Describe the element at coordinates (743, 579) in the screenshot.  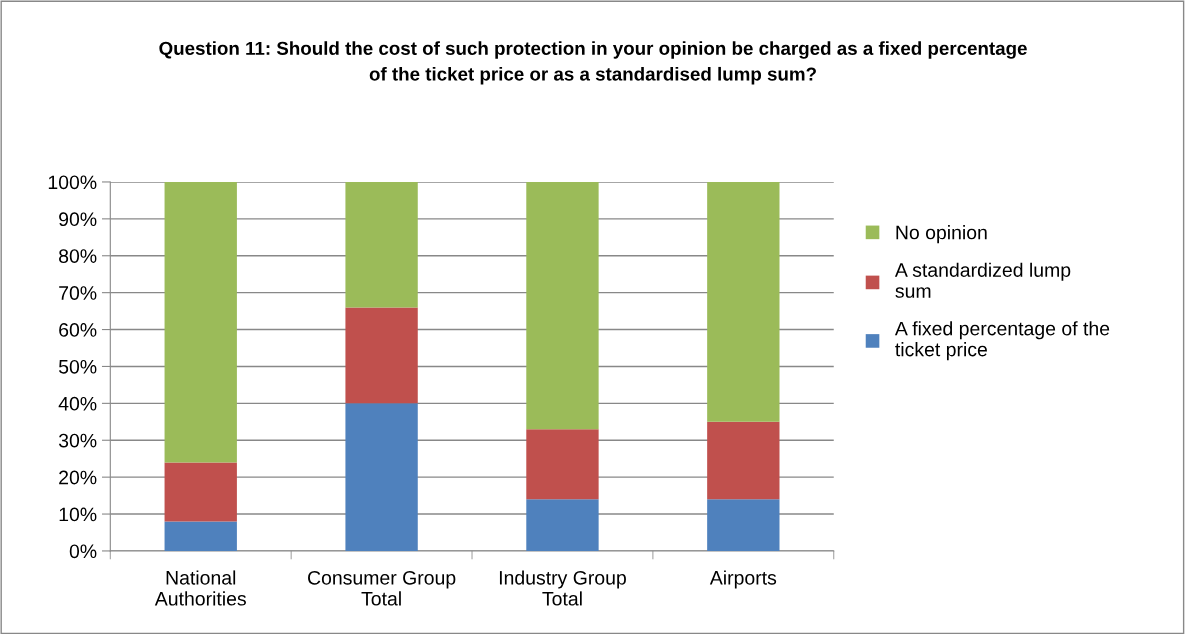
I see `x-tick-label: Airports` at that location.